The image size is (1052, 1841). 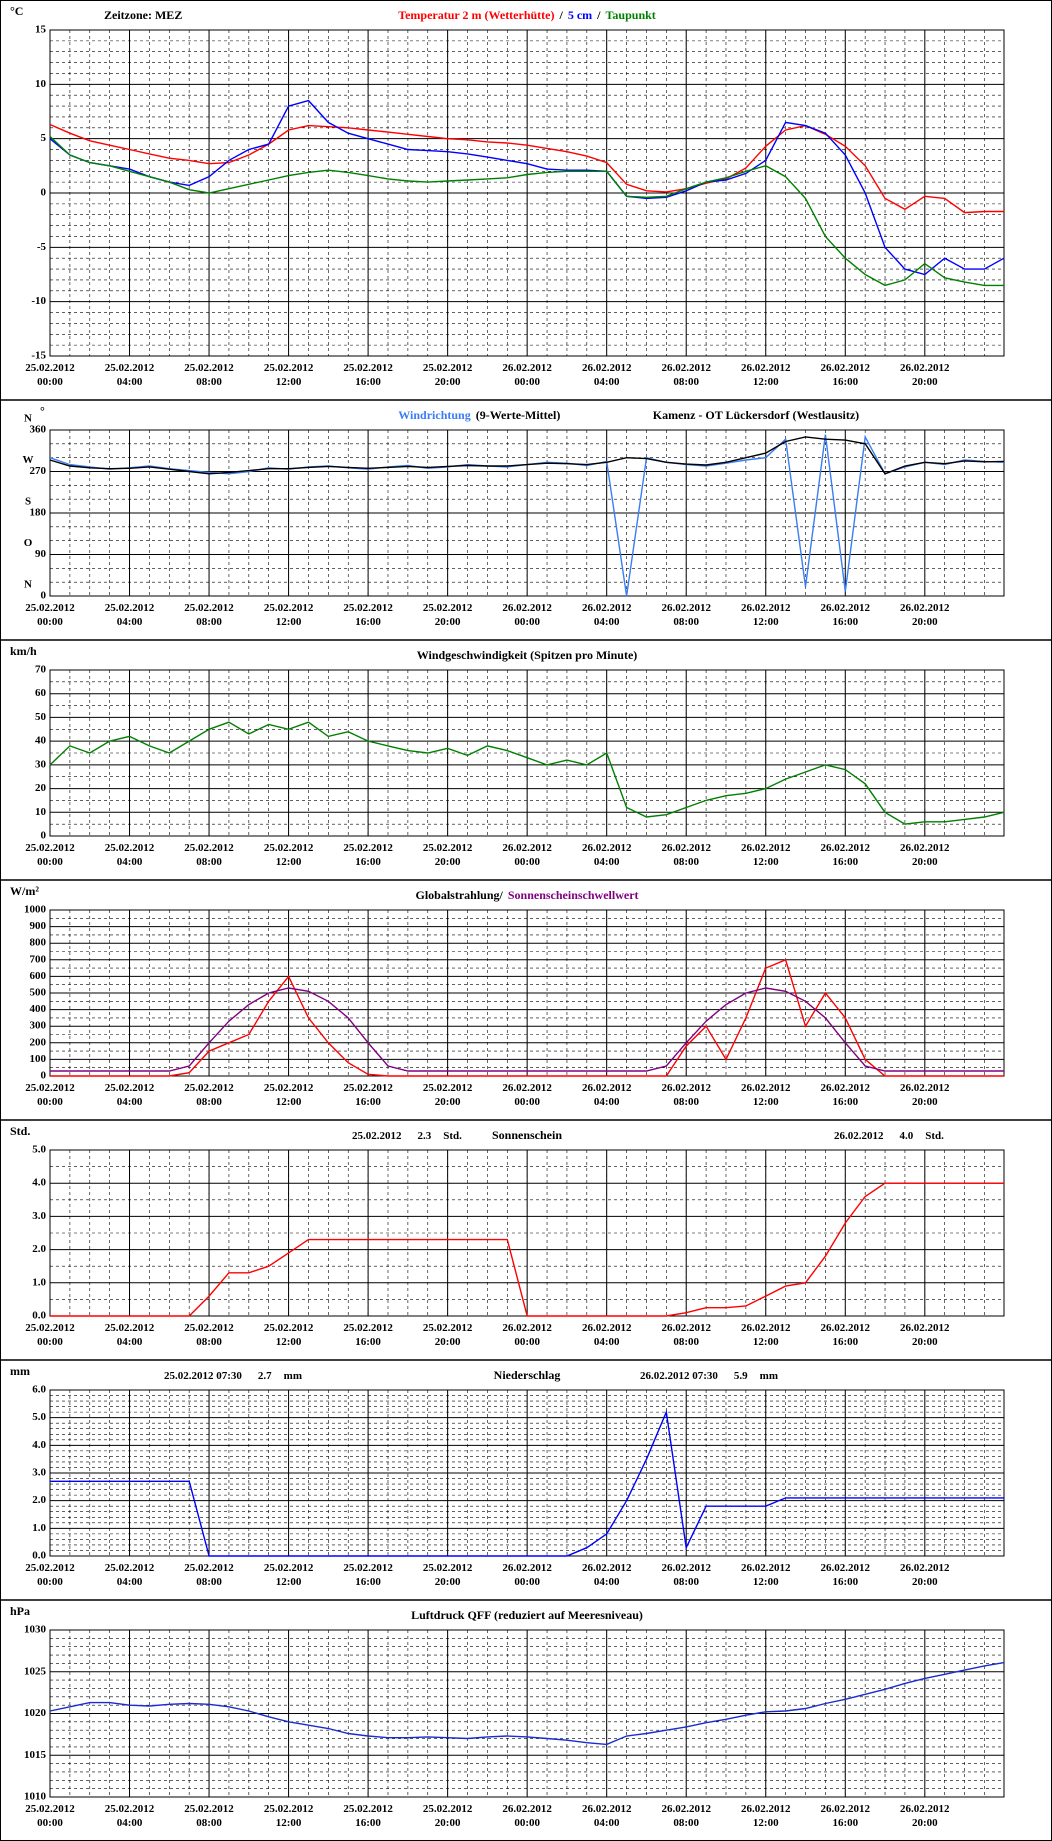 What do you see at coordinates (631, 15) in the screenshot?
I see `legend-entry: Taupunkt` at bounding box center [631, 15].